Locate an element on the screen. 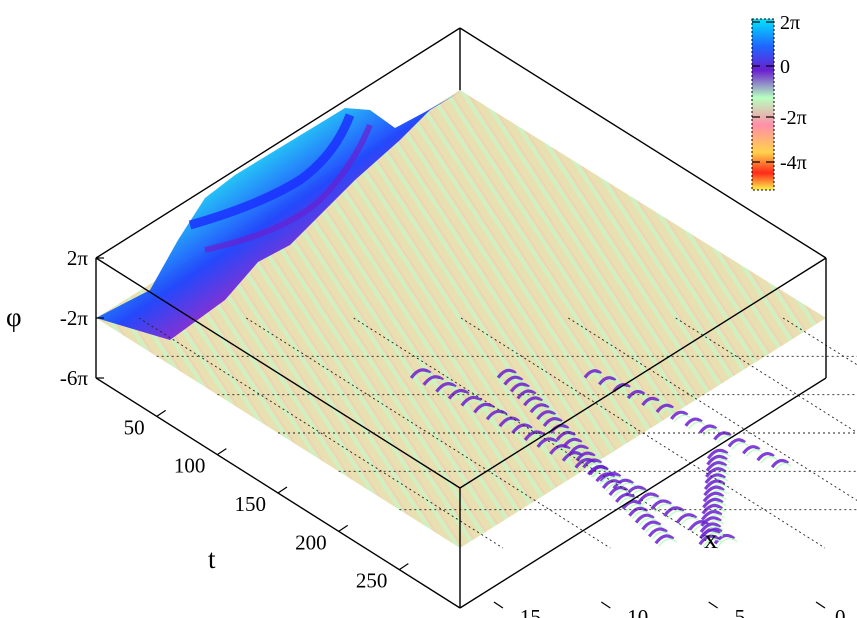 The image size is (857, 618). z-tick-label-1: -2π is located at coordinates (74, 318).